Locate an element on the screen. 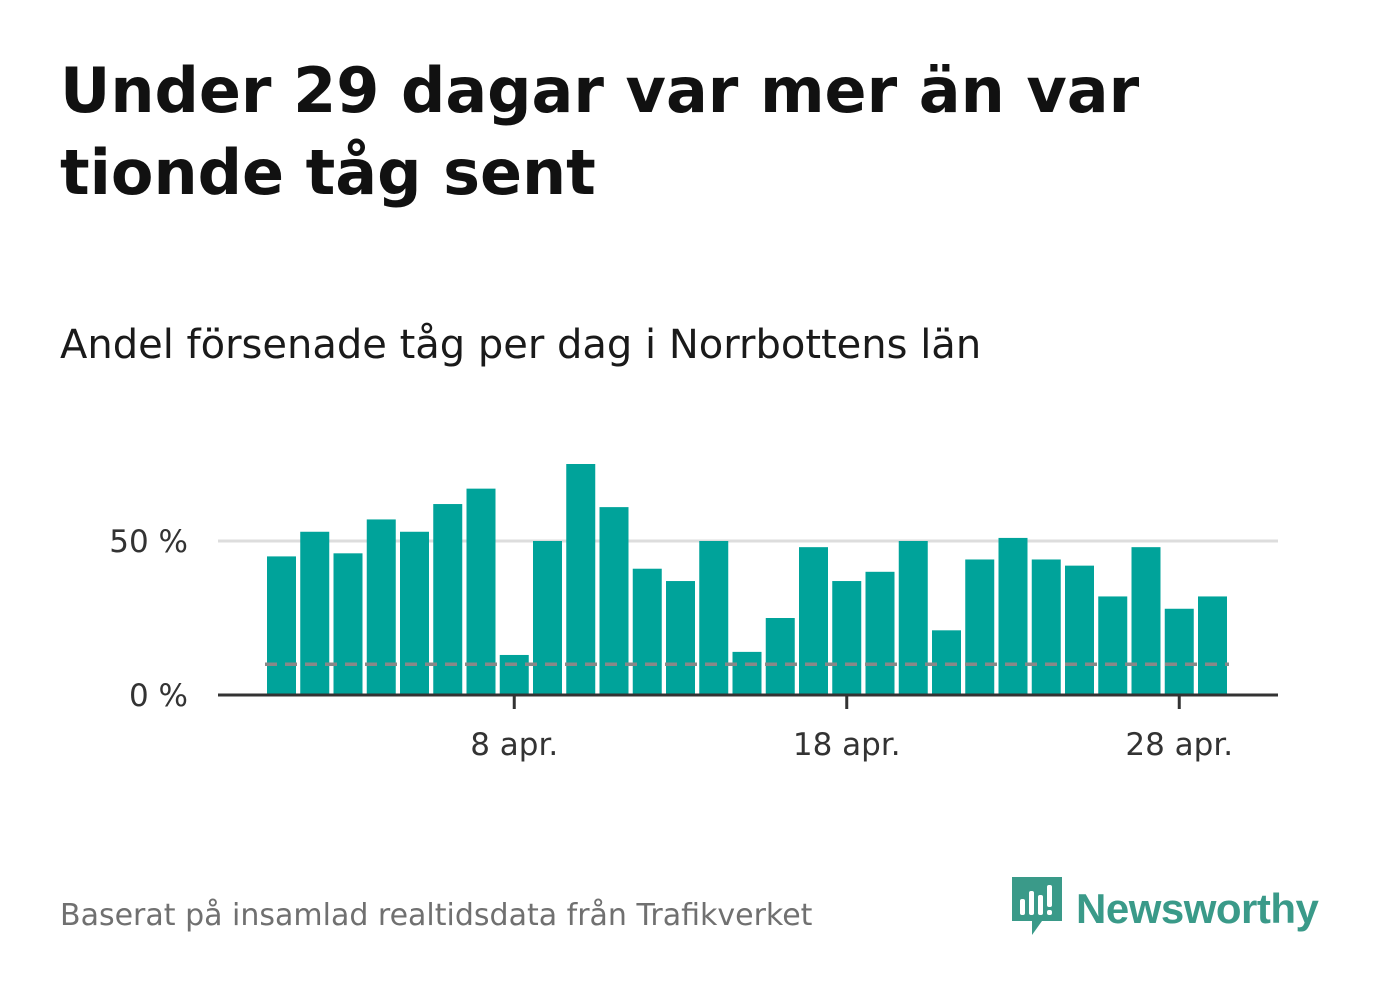 This screenshot has width=1382, height=999. brand-logo: Newsworthy is located at coordinates (1165, 909).